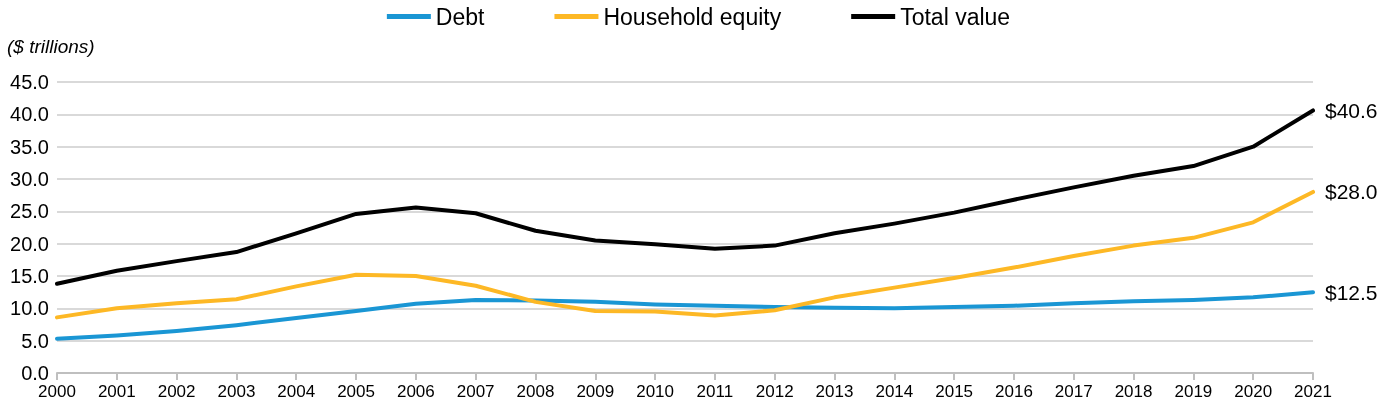 The image size is (1397, 411). What do you see at coordinates (29, 243) in the screenshot?
I see `y-tick-label: 20.0` at bounding box center [29, 243].